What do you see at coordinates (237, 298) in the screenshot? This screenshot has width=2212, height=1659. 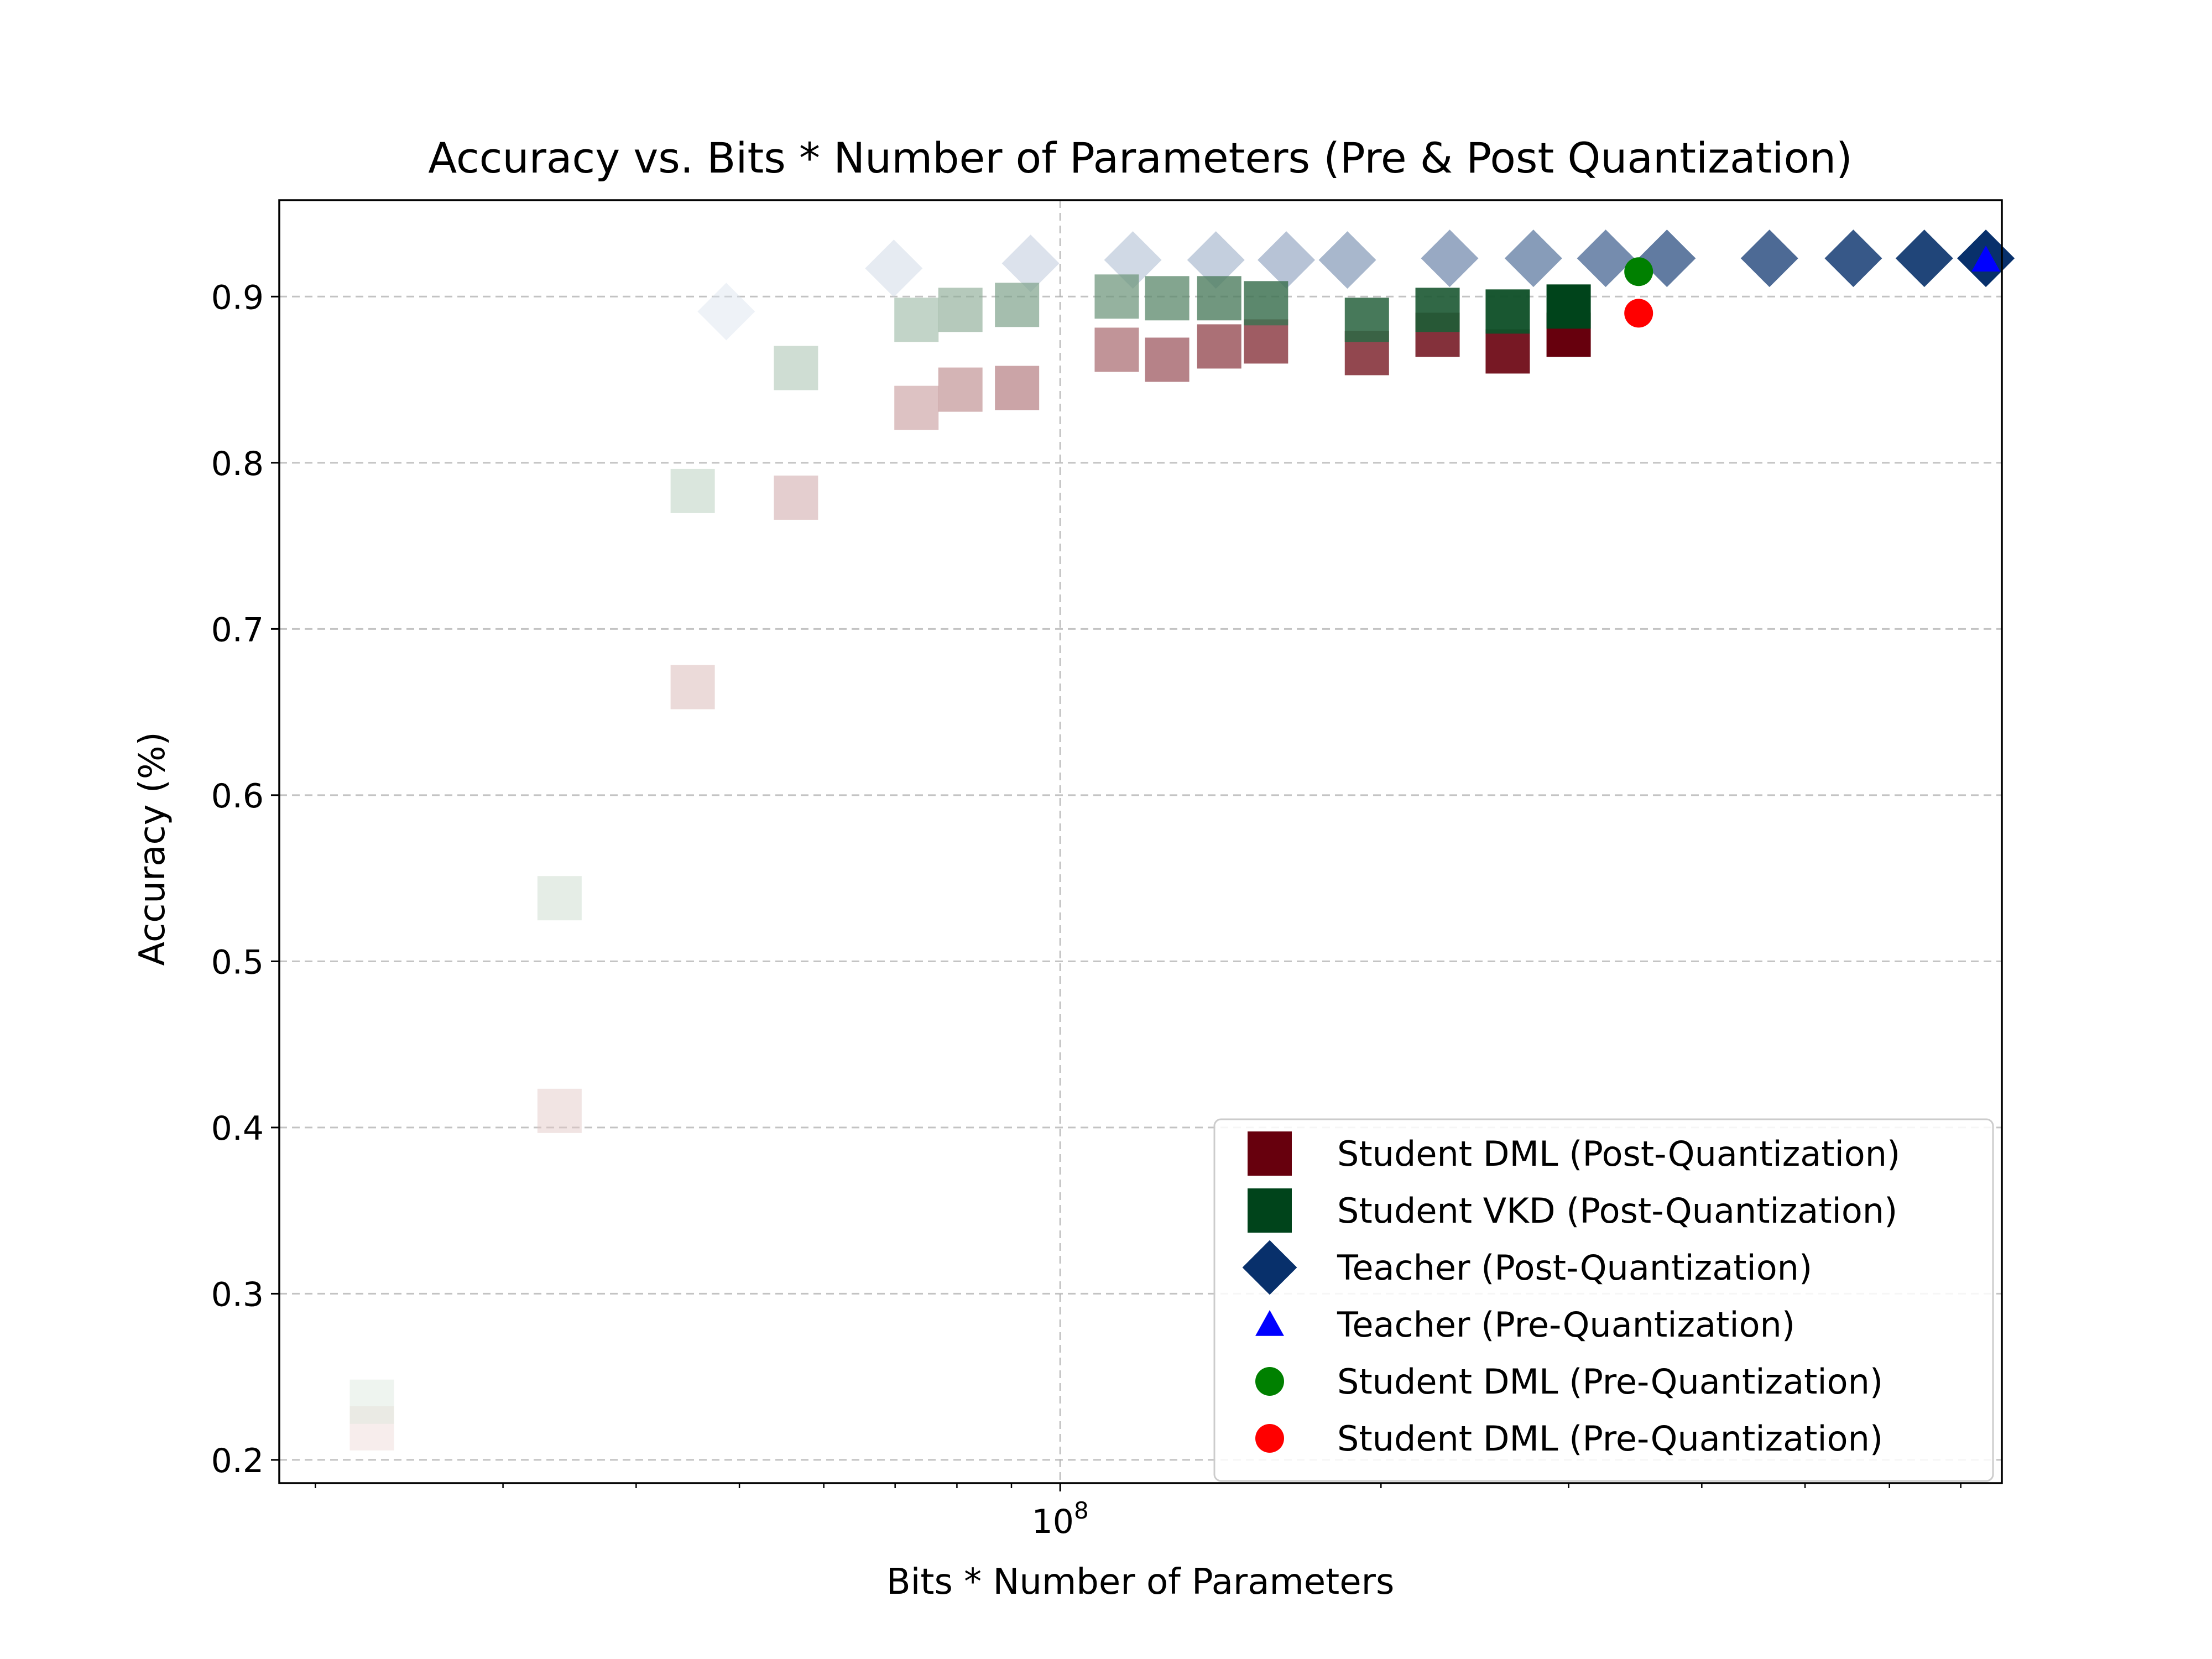 I see `y-tick-label: 0.9` at bounding box center [237, 298].